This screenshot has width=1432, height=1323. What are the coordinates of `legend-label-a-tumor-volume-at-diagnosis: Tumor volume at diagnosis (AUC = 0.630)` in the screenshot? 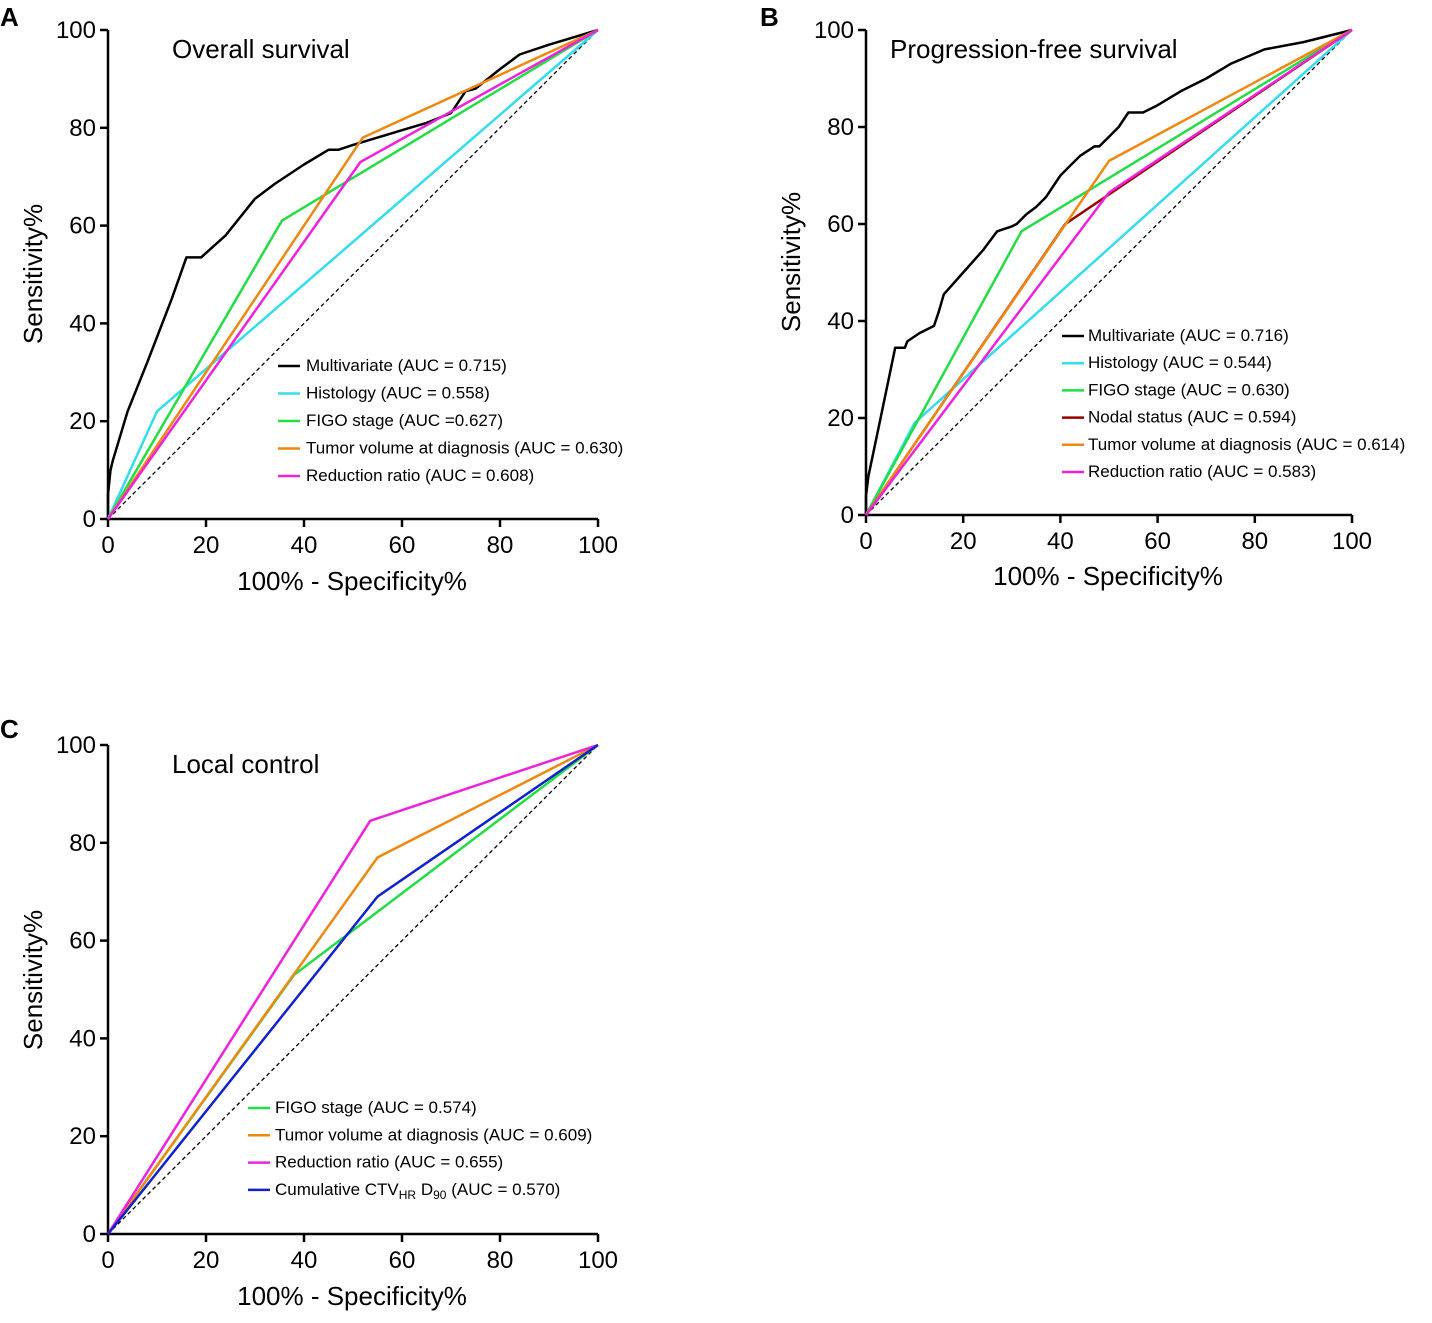 It's located at (464, 448).